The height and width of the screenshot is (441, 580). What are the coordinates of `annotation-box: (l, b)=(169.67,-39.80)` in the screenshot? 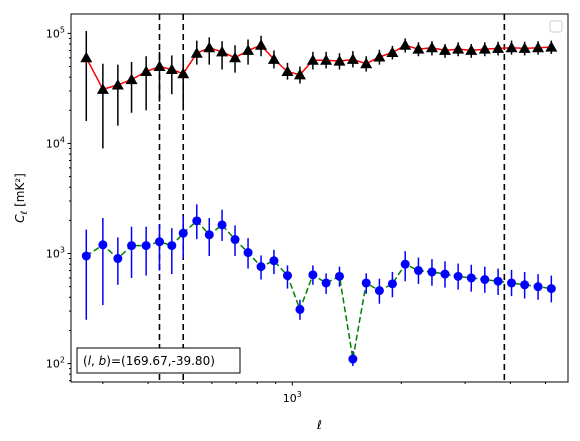 It's located at (158, 360).